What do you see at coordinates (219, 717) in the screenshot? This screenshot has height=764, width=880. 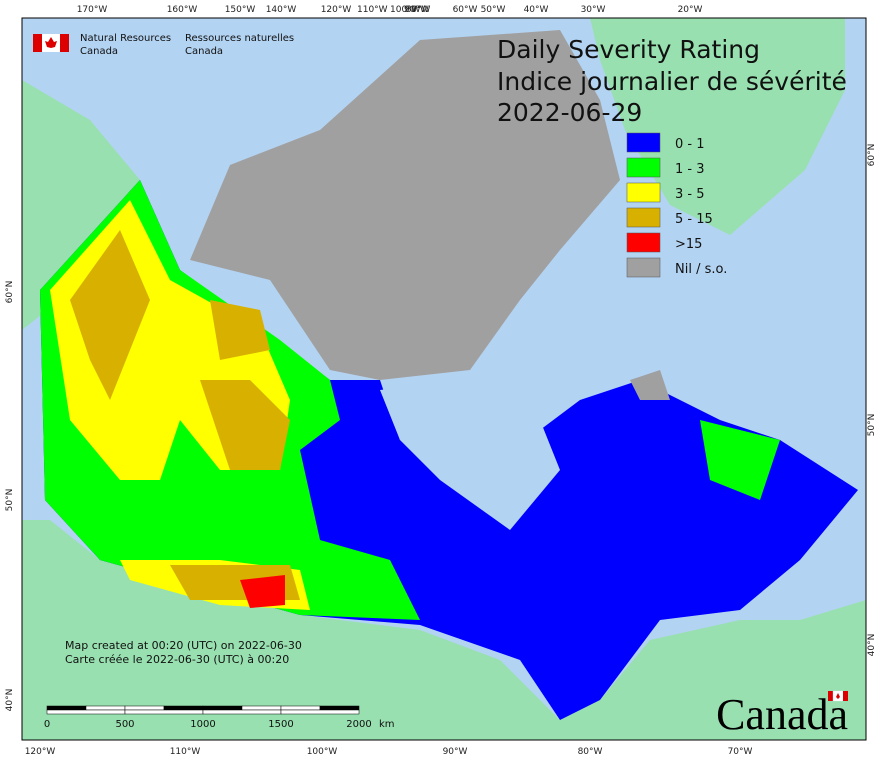 I see `scale-bar: 0 500 1000 1500 2000 km` at bounding box center [219, 717].